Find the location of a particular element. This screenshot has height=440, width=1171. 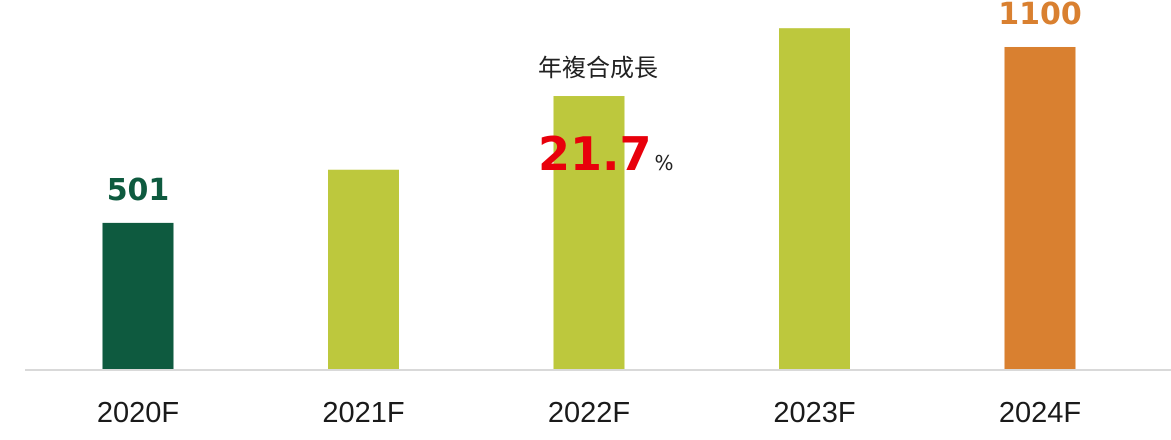

data-label: 501 is located at coordinates (138, 190).